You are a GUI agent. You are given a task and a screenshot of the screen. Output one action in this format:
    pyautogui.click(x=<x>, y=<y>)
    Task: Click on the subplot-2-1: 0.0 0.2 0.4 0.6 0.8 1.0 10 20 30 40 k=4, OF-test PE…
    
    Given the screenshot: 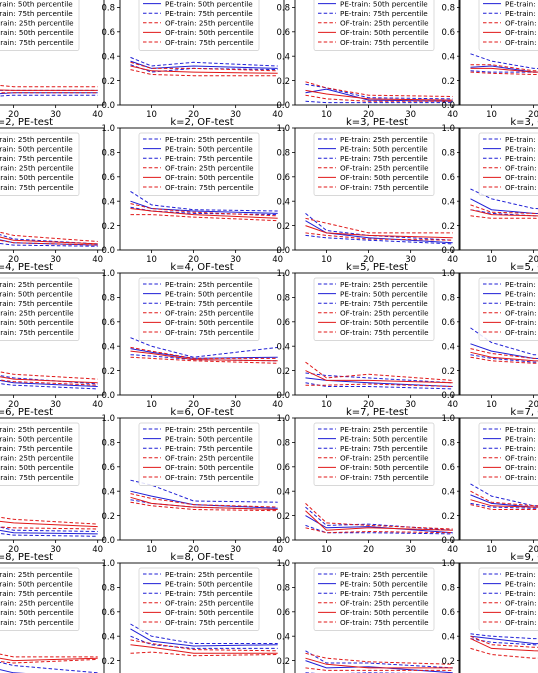 What is the action you would take?
    pyautogui.click(x=193, y=336)
    